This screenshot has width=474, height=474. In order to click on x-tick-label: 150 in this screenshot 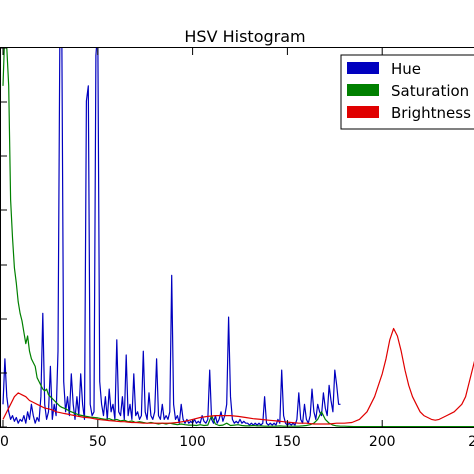, I will do `click(287, 442)`.